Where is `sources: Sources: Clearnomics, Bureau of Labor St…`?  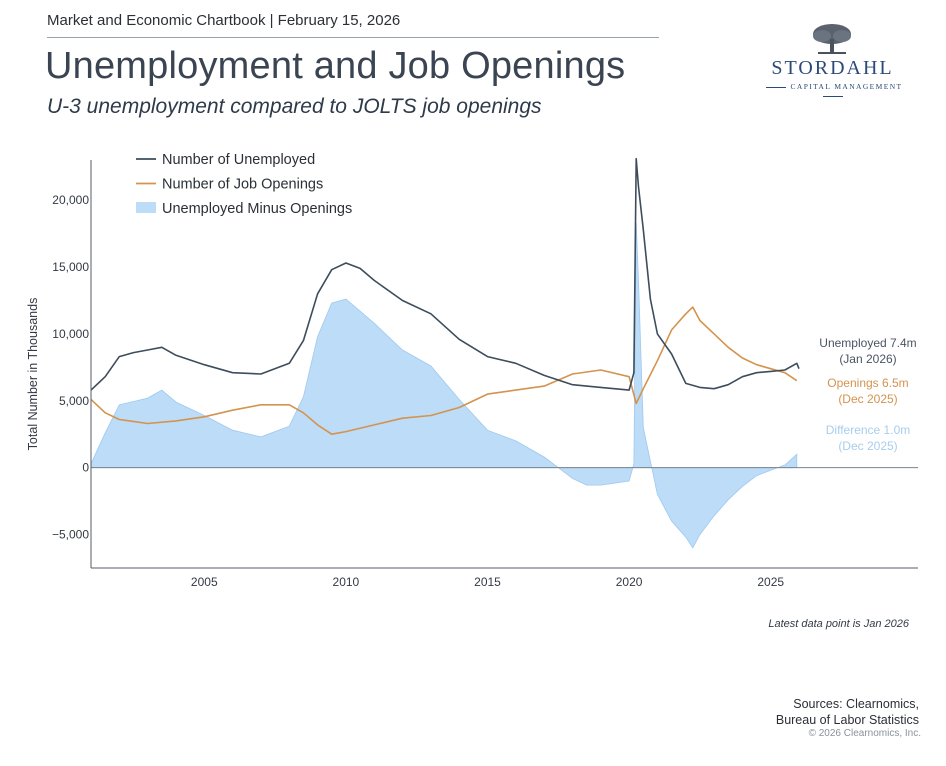
sources: Sources: Clearnomics, Bureau of Labor St… is located at coordinates (847, 712).